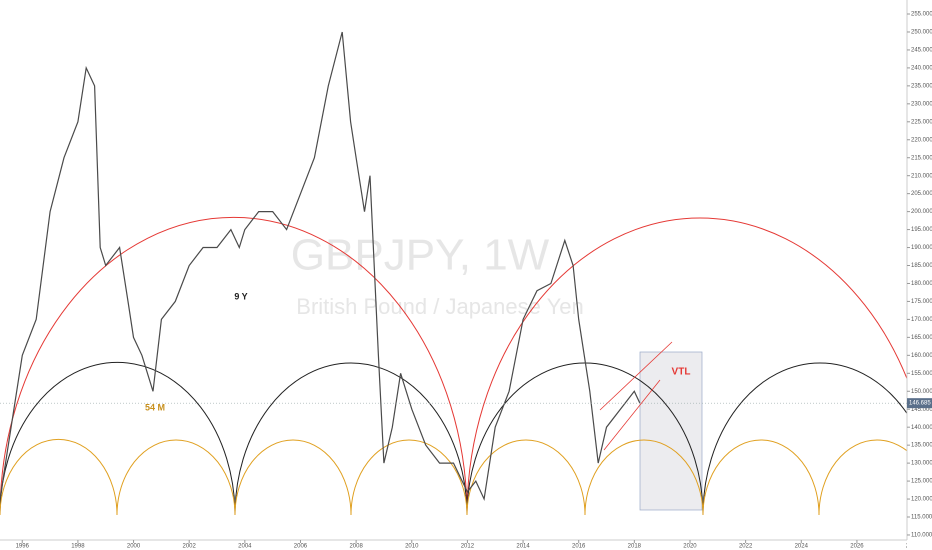 The height and width of the screenshot is (550, 932). What do you see at coordinates (245, 547) in the screenshot?
I see `x-tick-label: 2004` at bounding box center [245, 547].